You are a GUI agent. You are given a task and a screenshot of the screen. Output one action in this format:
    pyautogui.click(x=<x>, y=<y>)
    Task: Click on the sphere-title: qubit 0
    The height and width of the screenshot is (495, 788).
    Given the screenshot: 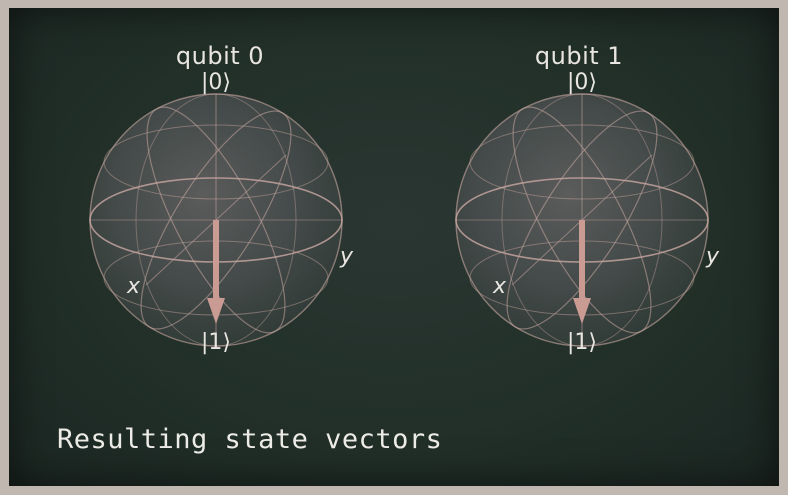 What is the action you would take?
    pyautogui.click(x=220, y=56)
    